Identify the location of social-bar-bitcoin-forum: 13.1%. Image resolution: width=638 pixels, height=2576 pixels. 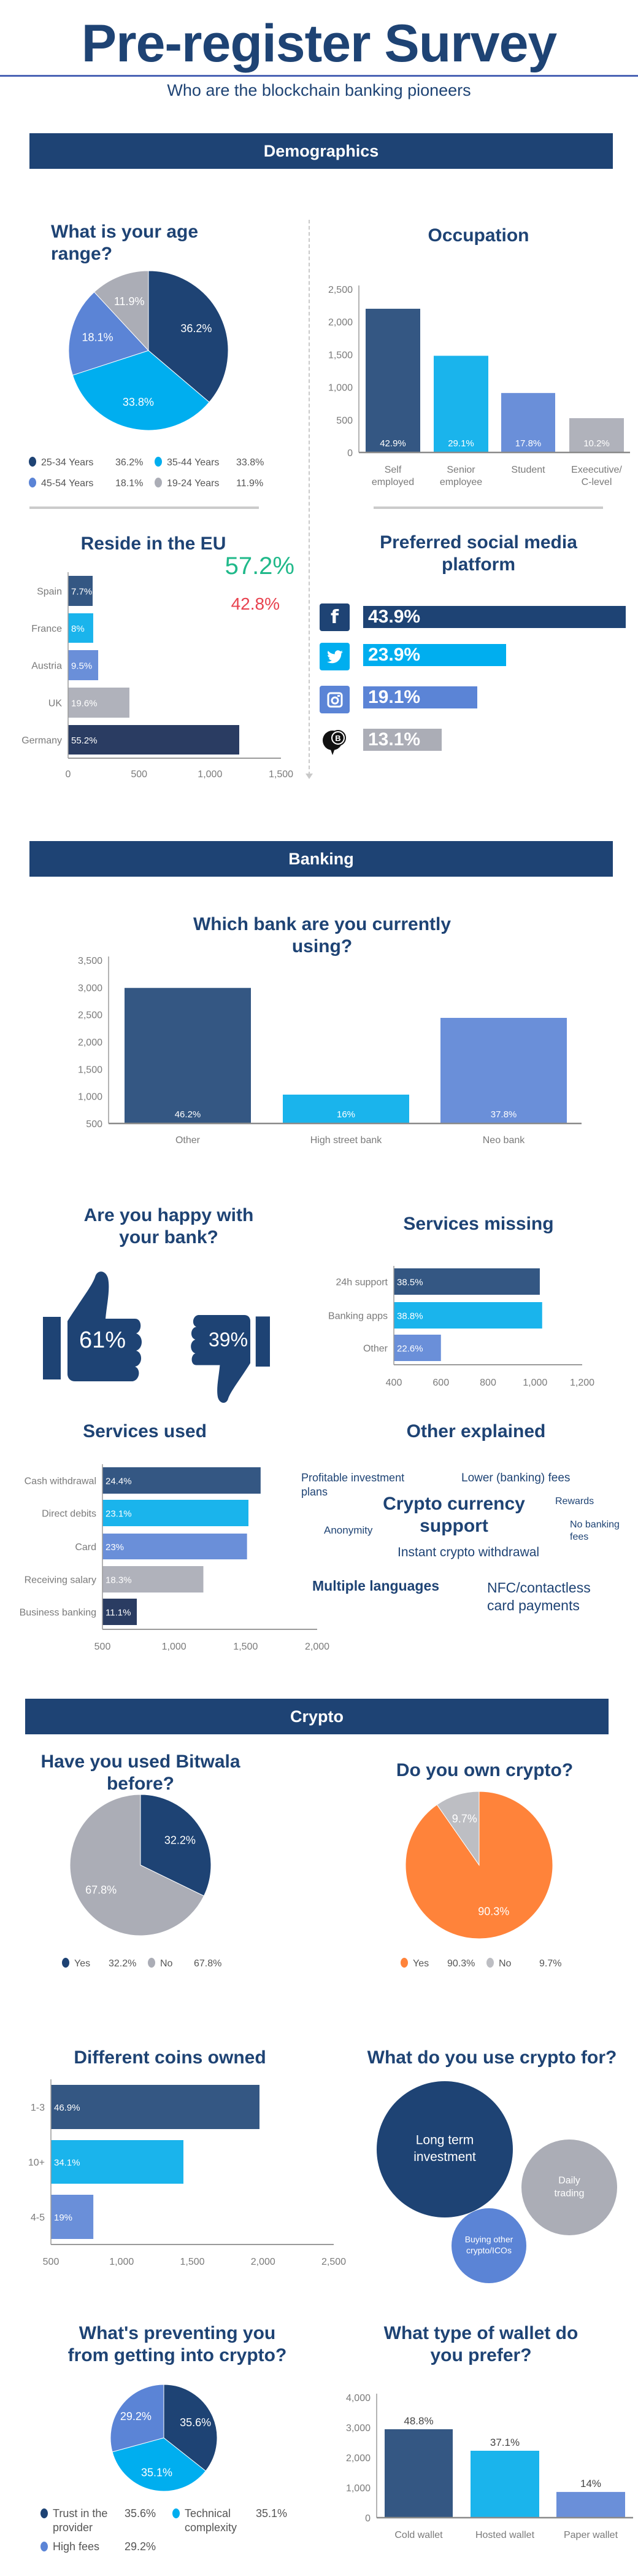
(403, 740).